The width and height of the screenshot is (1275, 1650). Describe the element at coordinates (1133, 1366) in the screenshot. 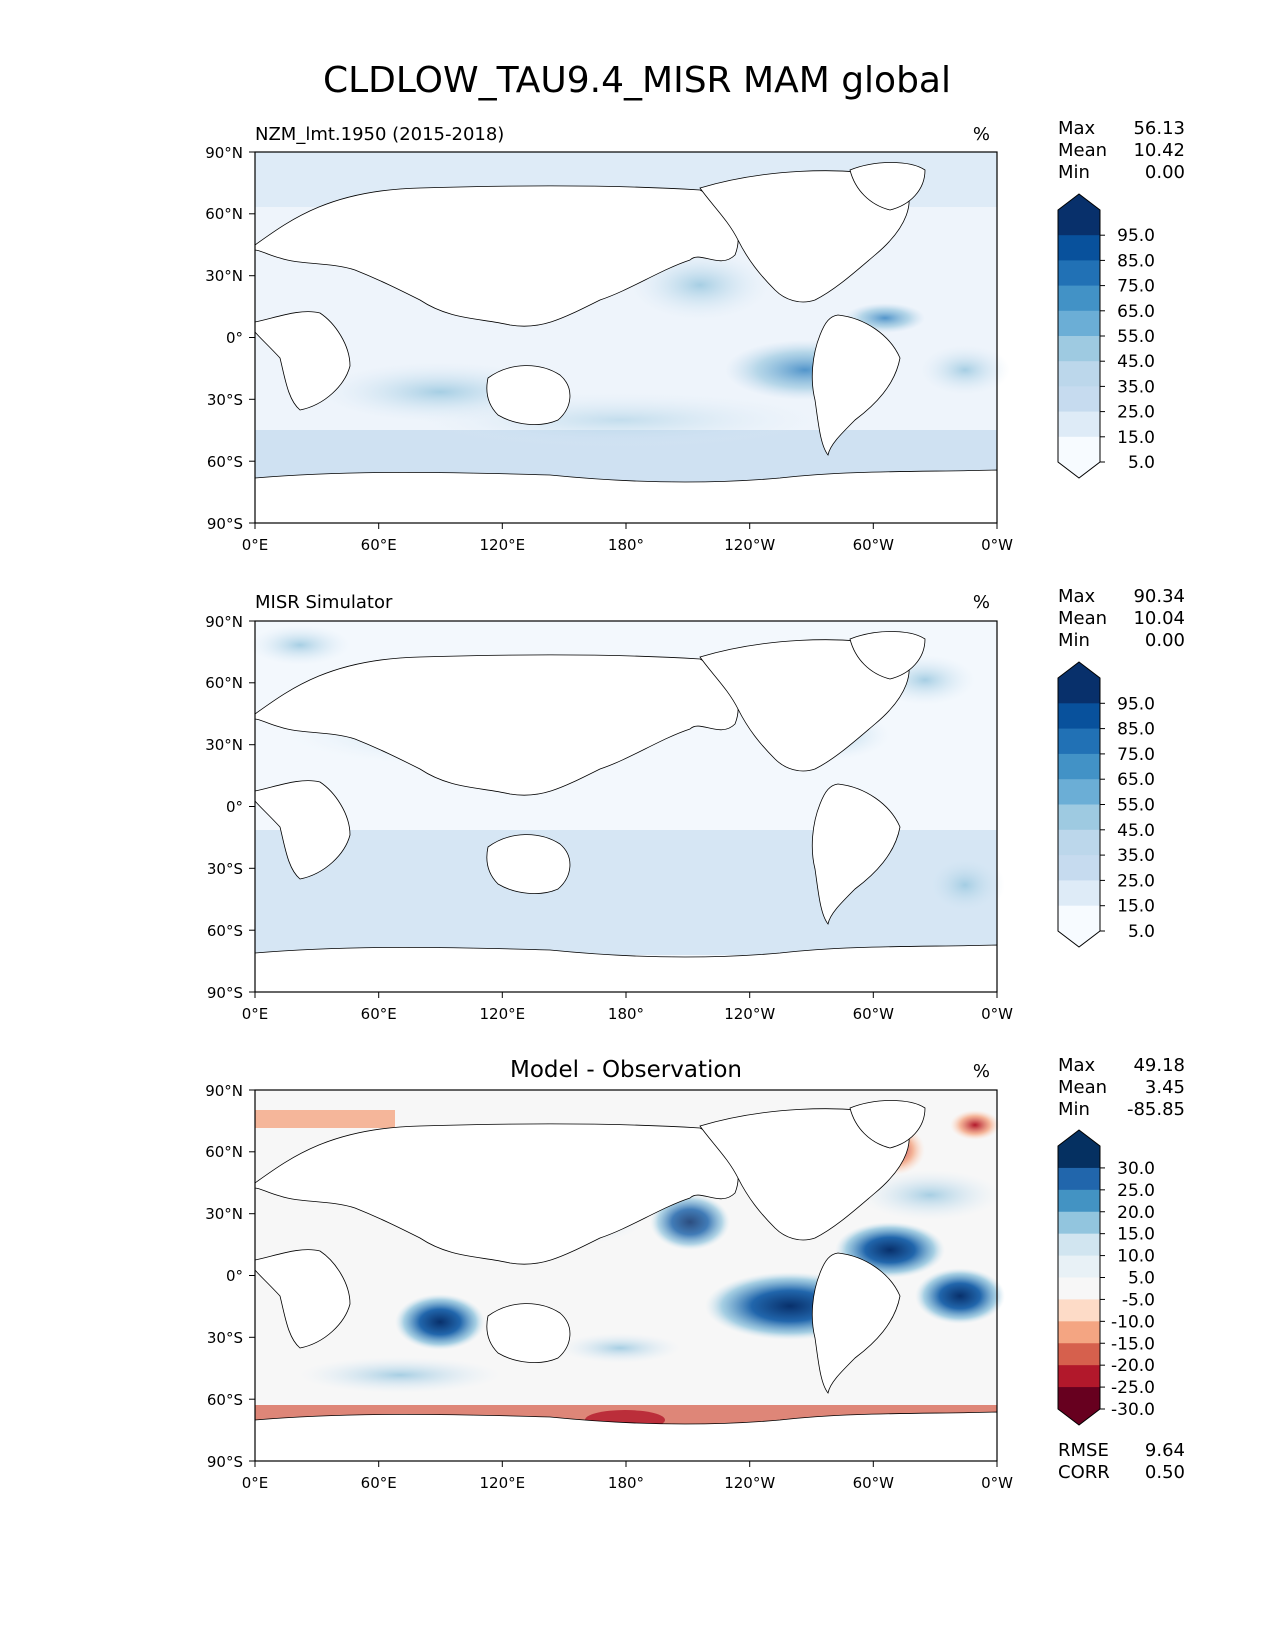

I see `colorbar-tick-label: -20.0` at that location.